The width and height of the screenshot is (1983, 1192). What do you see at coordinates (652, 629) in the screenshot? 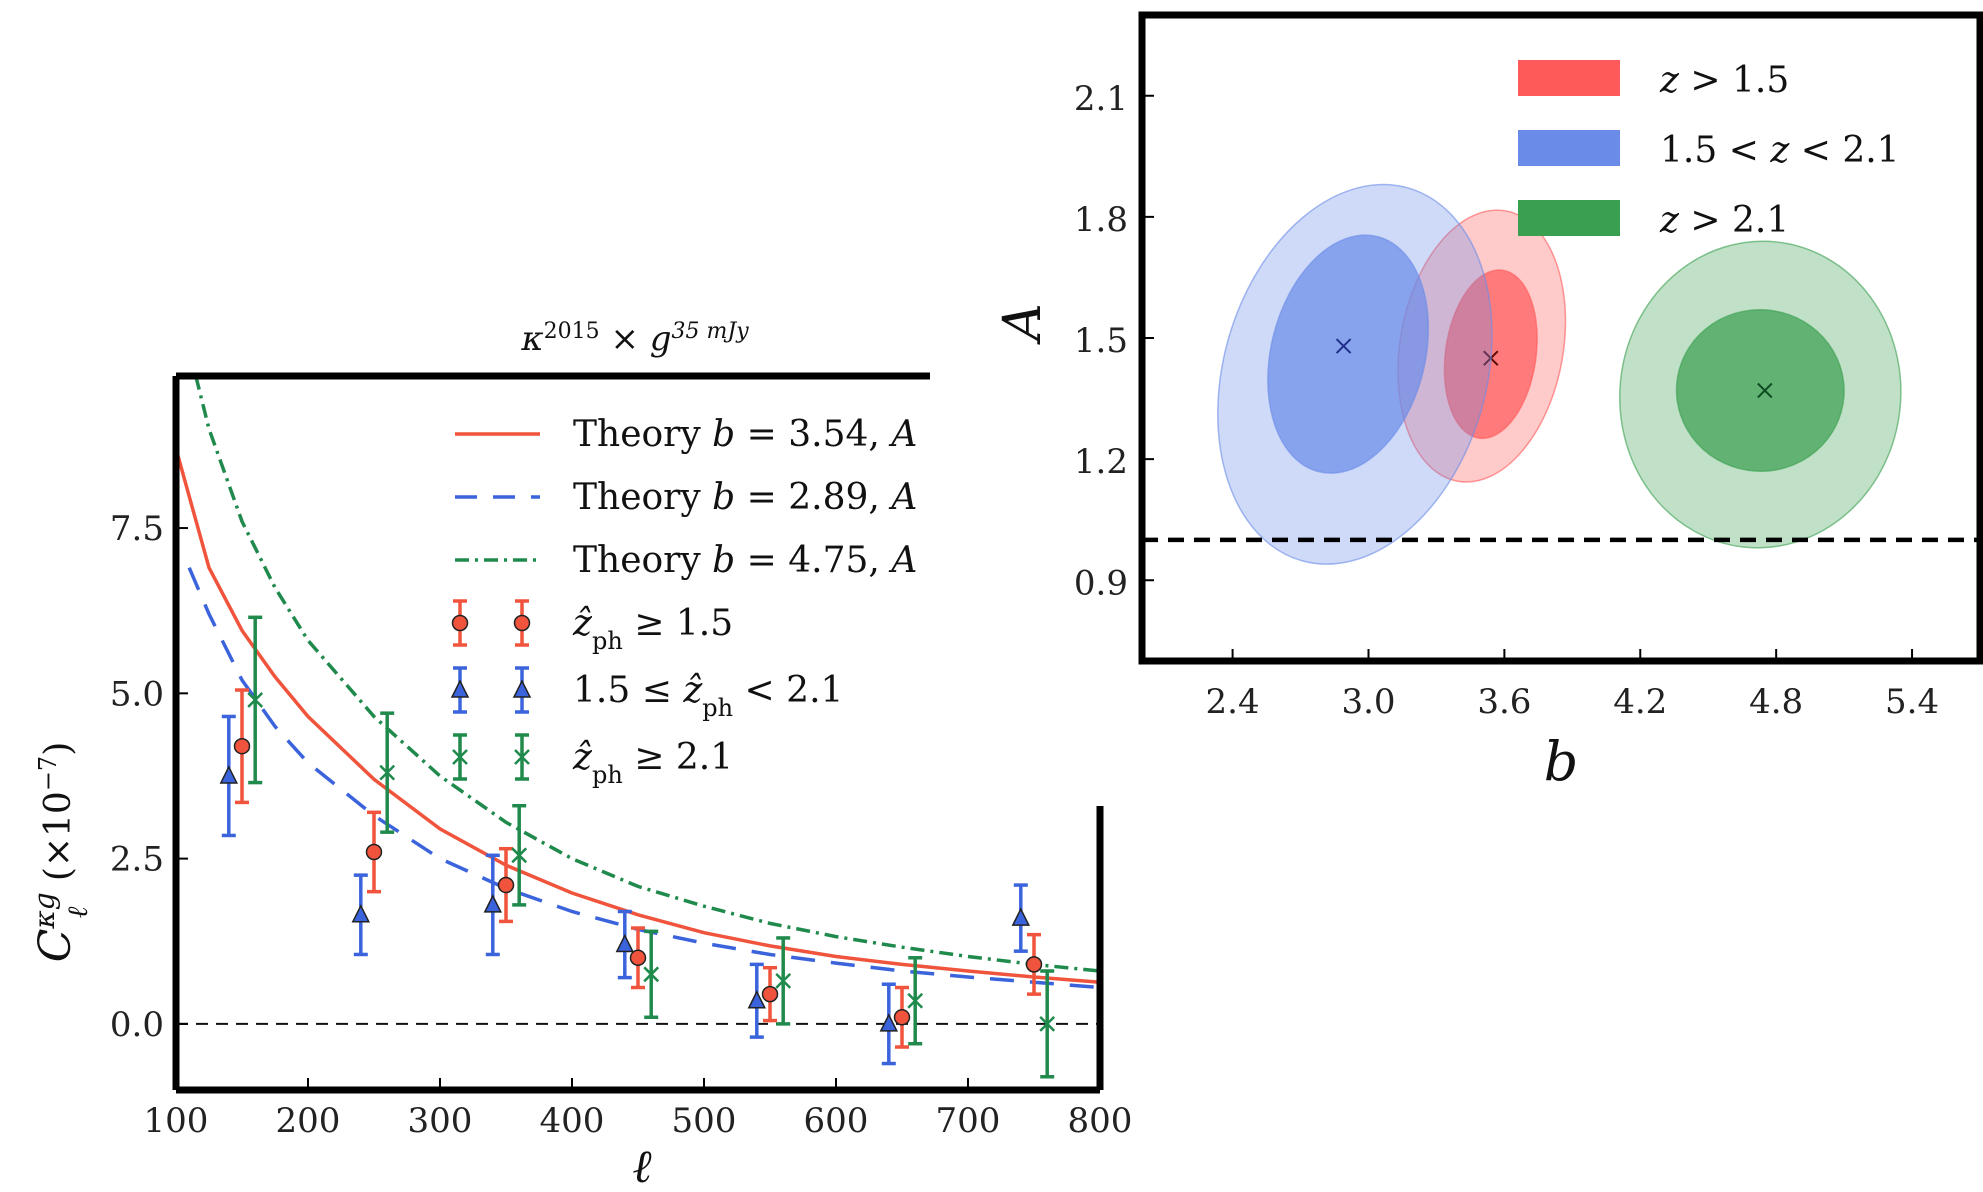
I see `legend-label-zph-ge-15: ẑph ≥ 1.5` at bounding box center [652, 629].